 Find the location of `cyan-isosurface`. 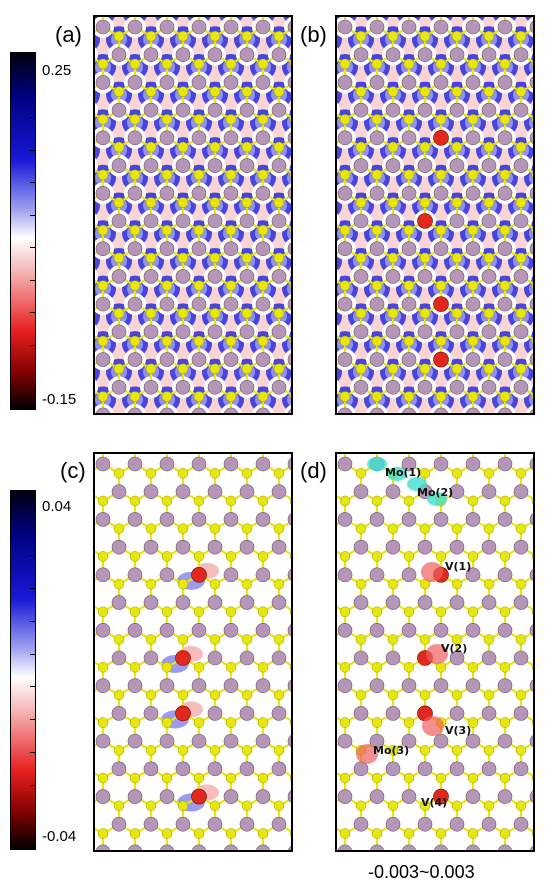

cyan-isosurface is located at coordinates (437, 499).